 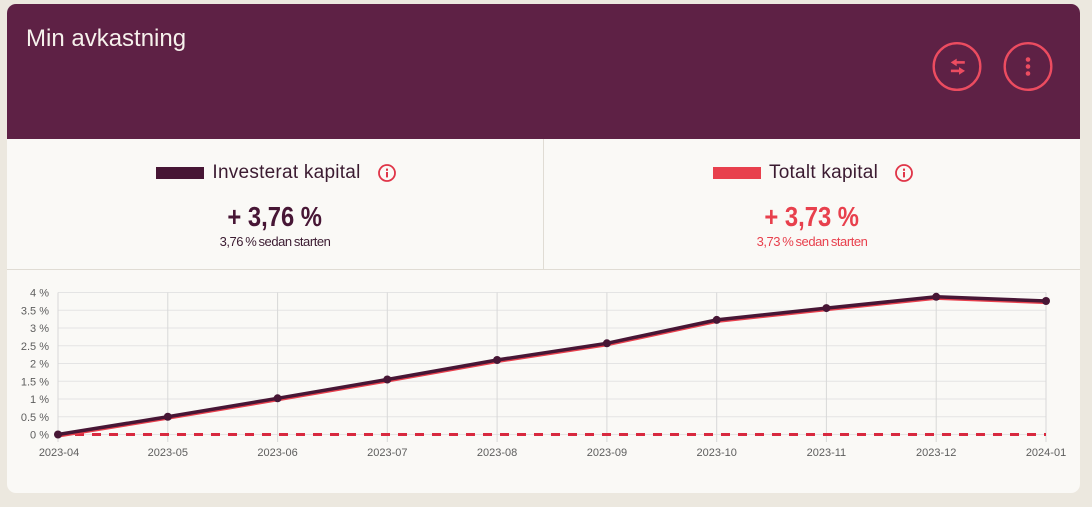 I want to click on svg-text: 3 %, so click(x=39, y=329).